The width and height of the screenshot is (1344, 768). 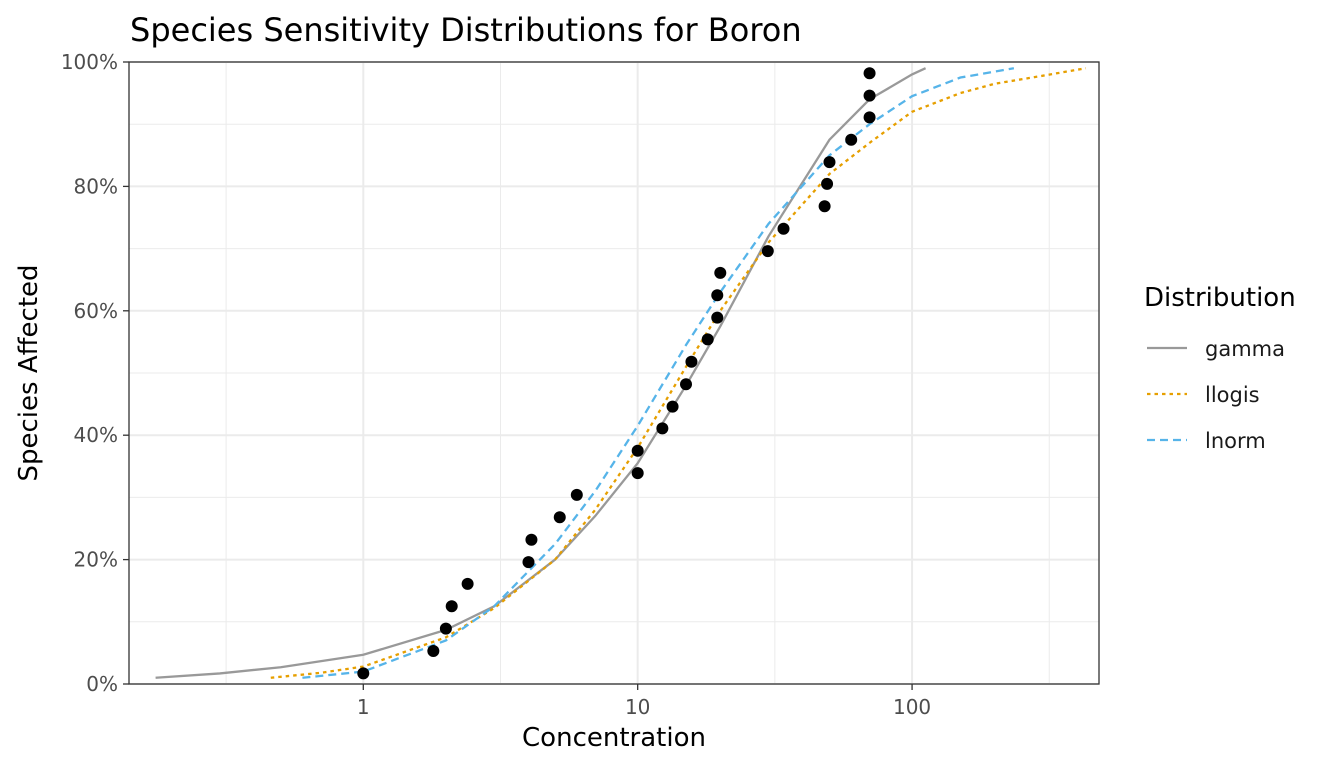 What do you see at coordinates (614, 738) in the screenshot?
I see `x-axis-title: Concentration` at bounding box center [614, 738].